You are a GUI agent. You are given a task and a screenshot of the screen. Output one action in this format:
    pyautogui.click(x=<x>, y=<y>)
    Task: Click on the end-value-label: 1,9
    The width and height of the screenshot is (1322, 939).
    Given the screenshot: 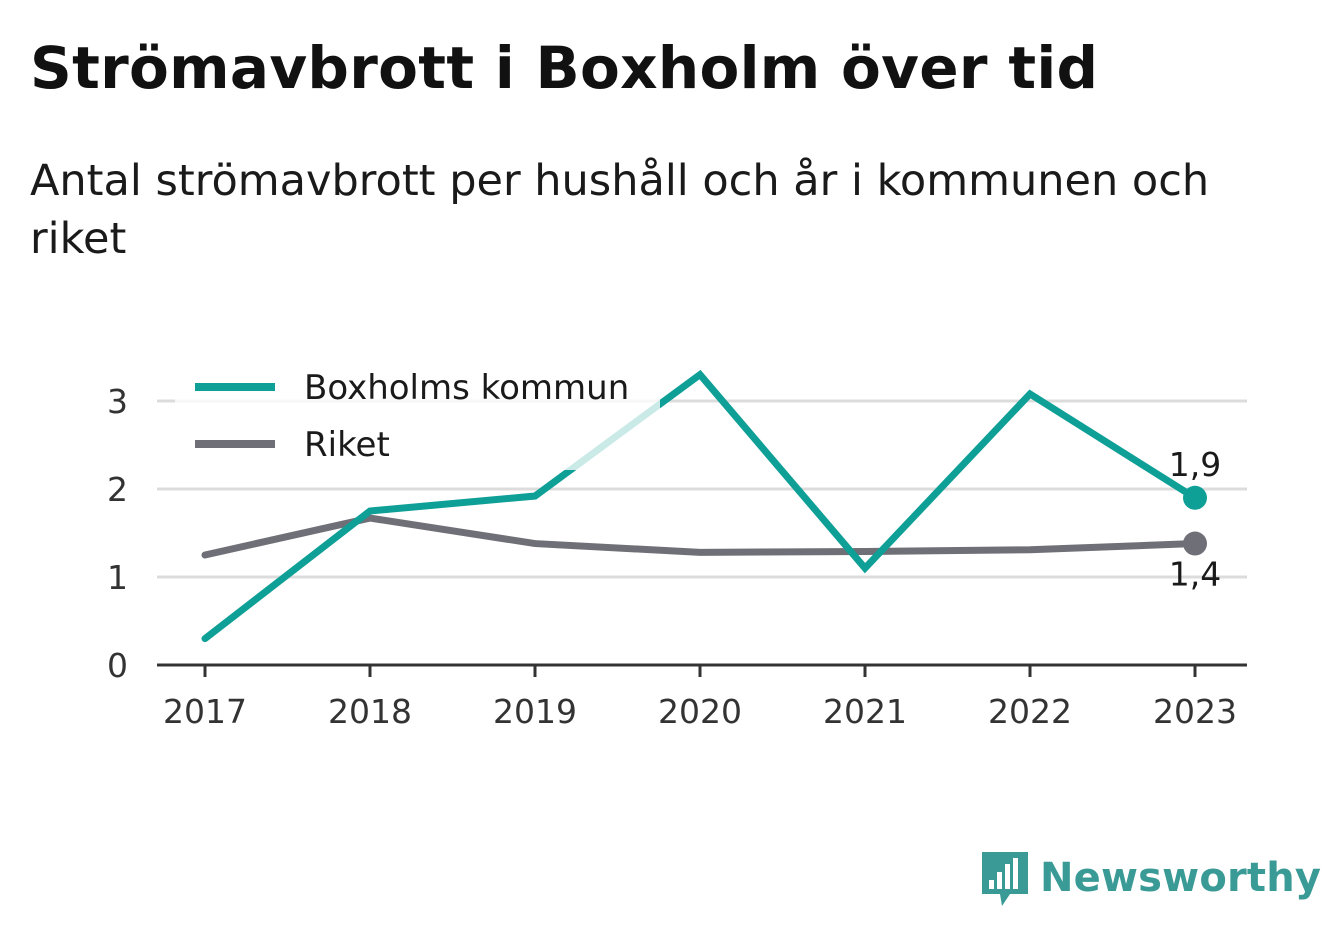 What is the action you would take?
    pyautogui.click(x=1195, y=464)
    